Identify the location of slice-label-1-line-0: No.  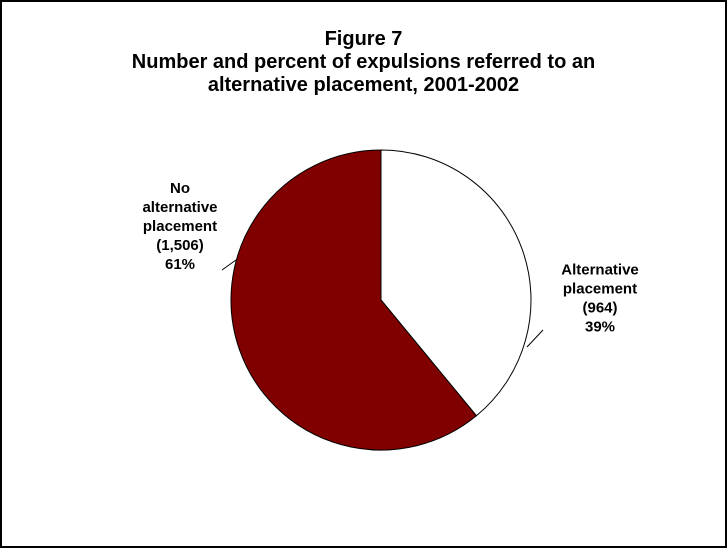
(180, 188).